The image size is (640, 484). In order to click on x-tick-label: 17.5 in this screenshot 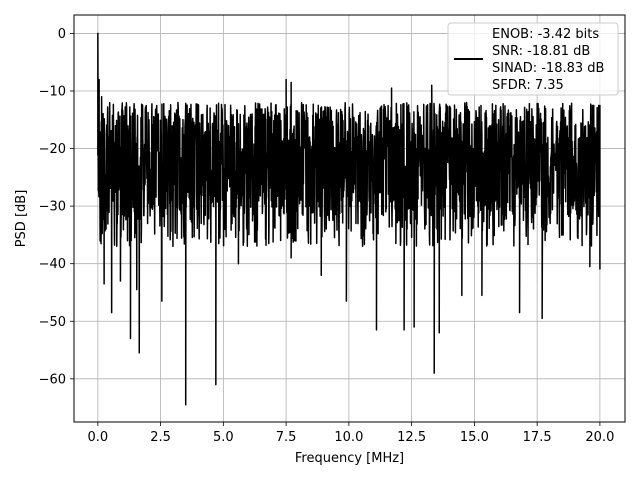, I will do `click(537, 437)`.